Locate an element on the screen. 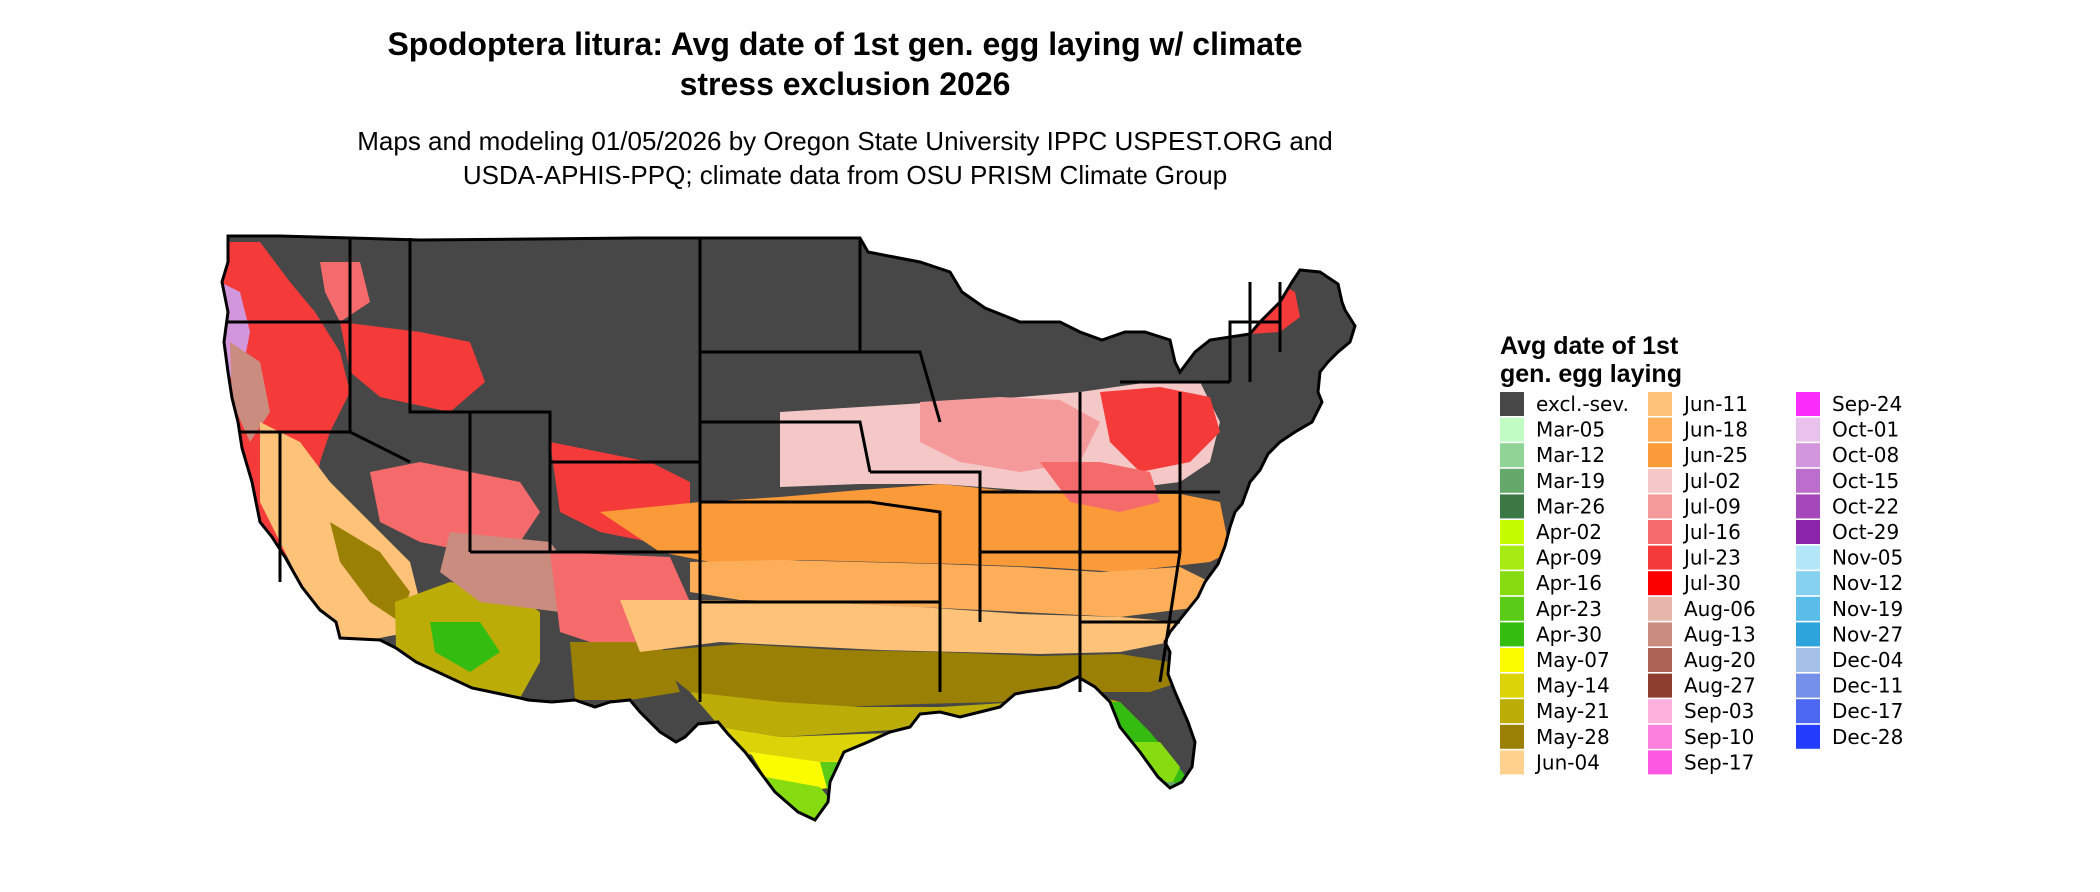 The image size is (2100, 892). zone-michigan-jul23 is located at coordinates (1105, 307).